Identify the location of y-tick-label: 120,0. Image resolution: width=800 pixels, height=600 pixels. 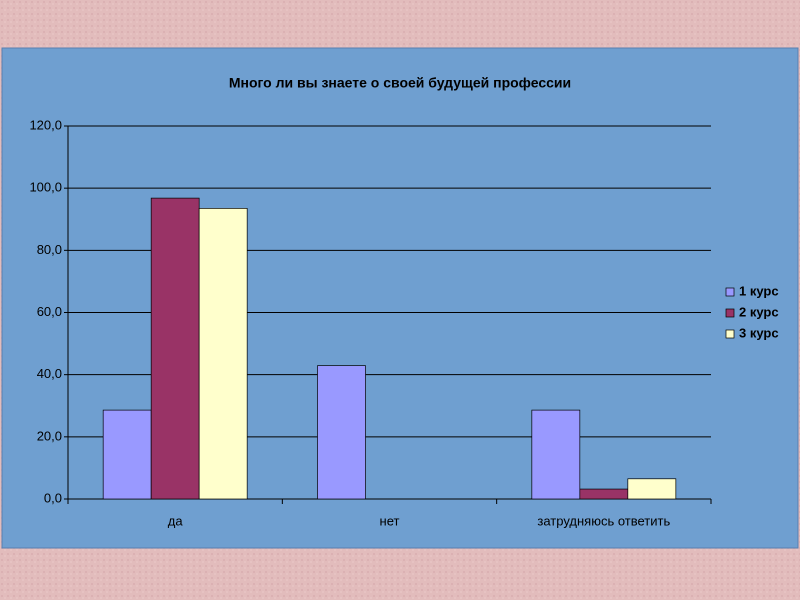
(45, 124).